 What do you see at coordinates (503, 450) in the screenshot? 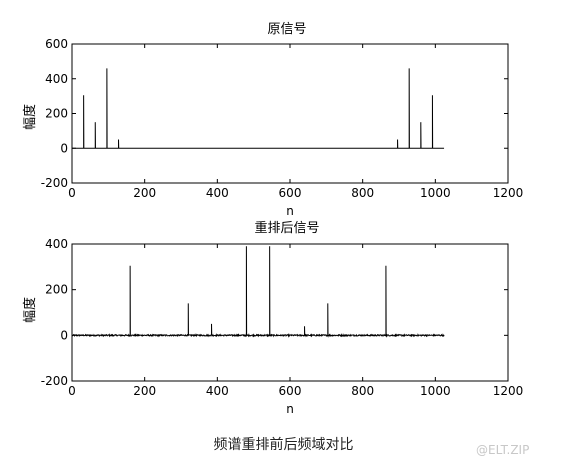
I see `watermark: @ELT.ZIP` at bounding box center [503, 450].